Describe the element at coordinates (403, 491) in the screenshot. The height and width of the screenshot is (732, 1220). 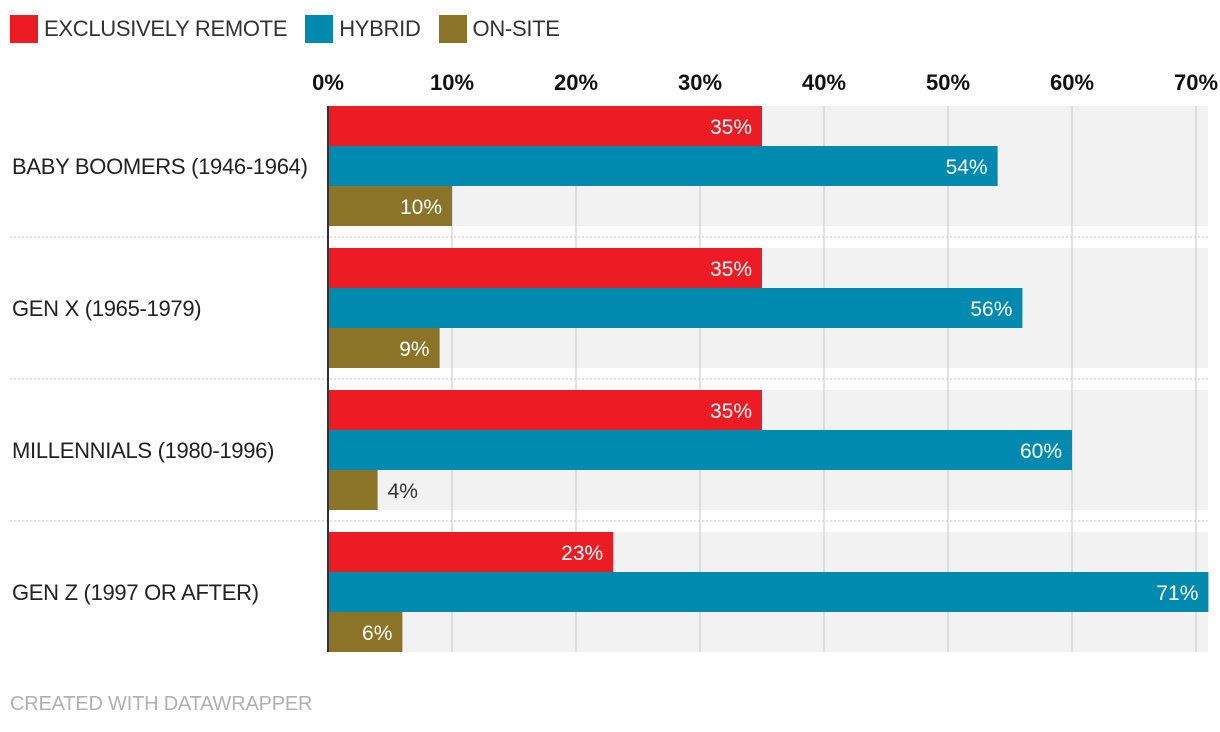
I see `data-label: 4%` at that location.